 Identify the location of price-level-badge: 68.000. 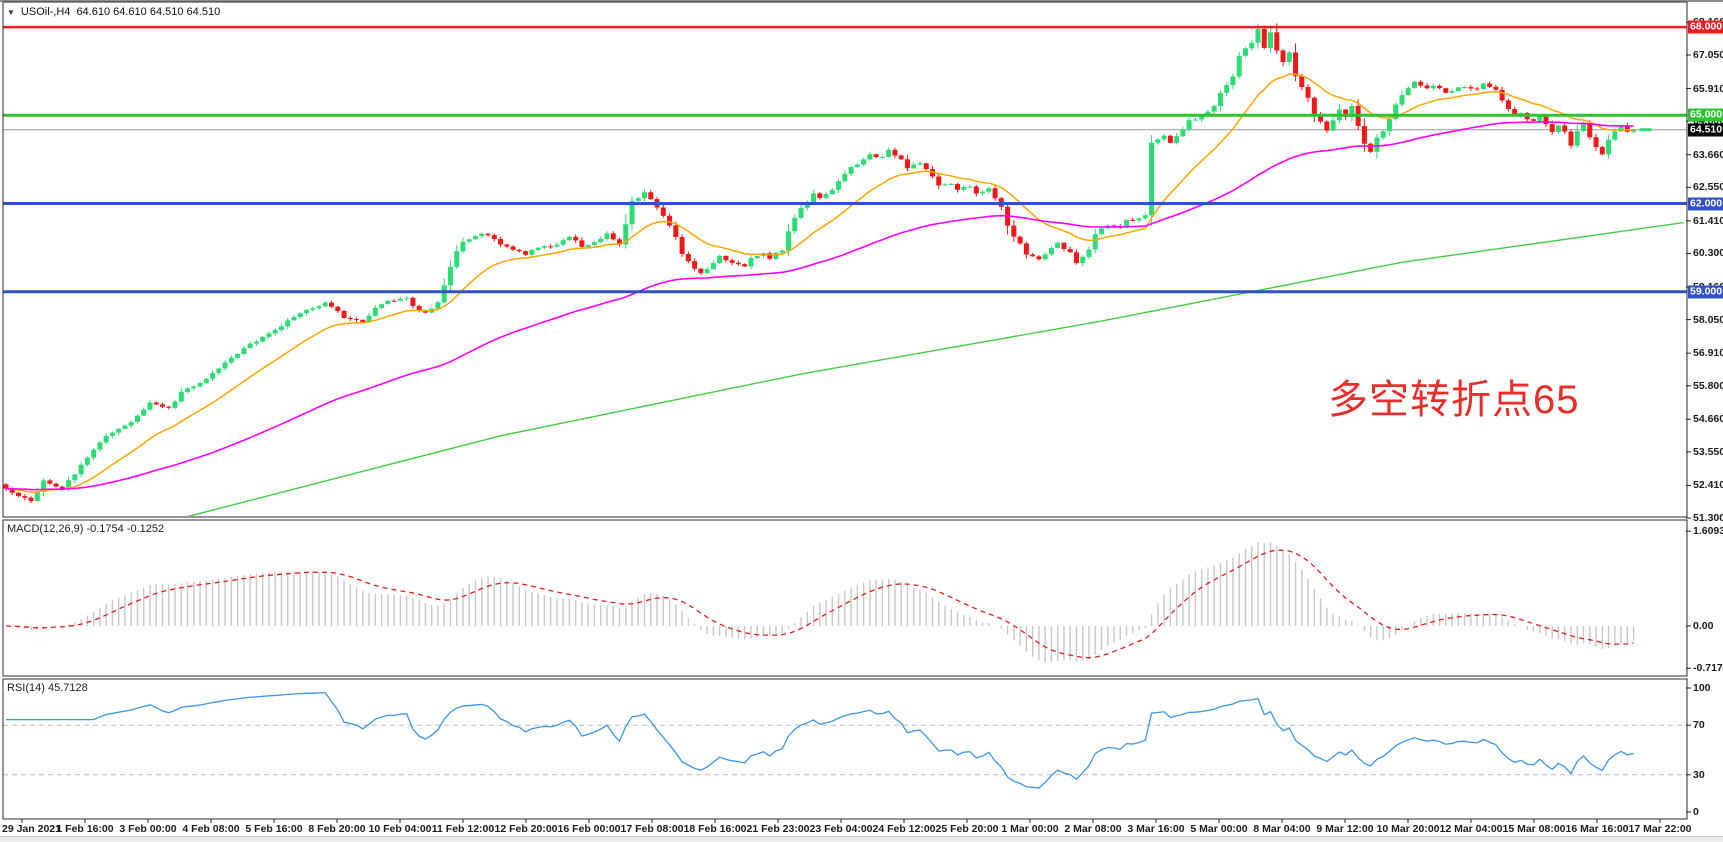
(1705, 27).